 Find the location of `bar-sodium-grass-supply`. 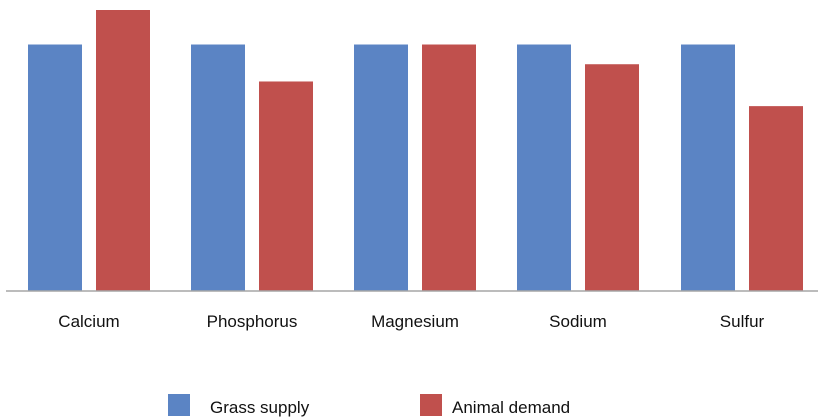

bar-sodium-grass-supply is located at coordinates (544, 167).